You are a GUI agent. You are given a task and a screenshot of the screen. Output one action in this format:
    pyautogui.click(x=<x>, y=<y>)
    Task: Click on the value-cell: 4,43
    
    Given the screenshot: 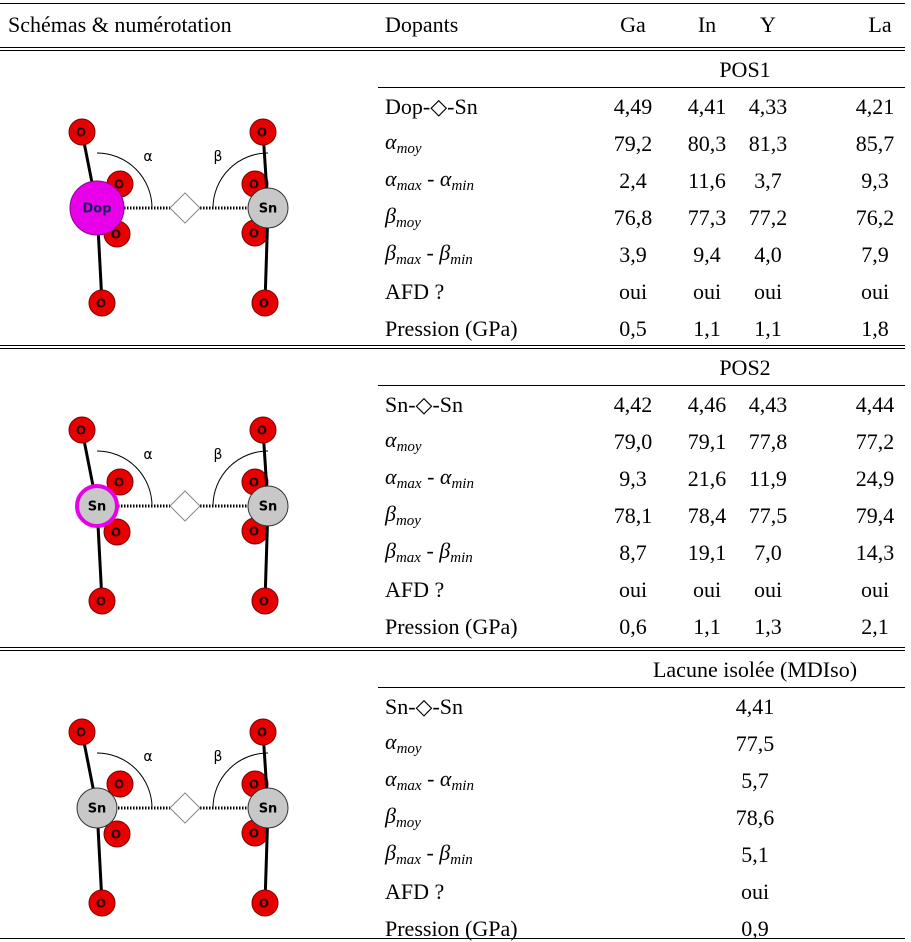 What is the action you would take?
    pyautogui.click(x=768, y=404)
    